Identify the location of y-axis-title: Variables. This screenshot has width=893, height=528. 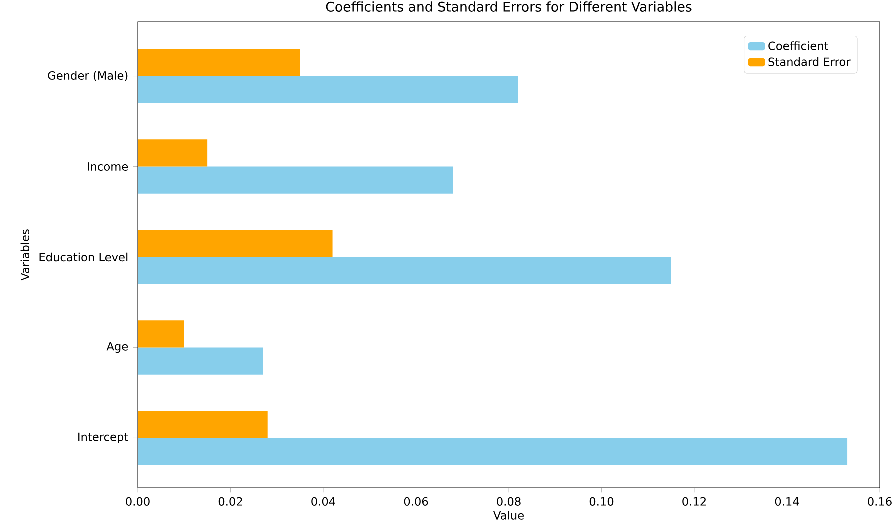
(25, 255).